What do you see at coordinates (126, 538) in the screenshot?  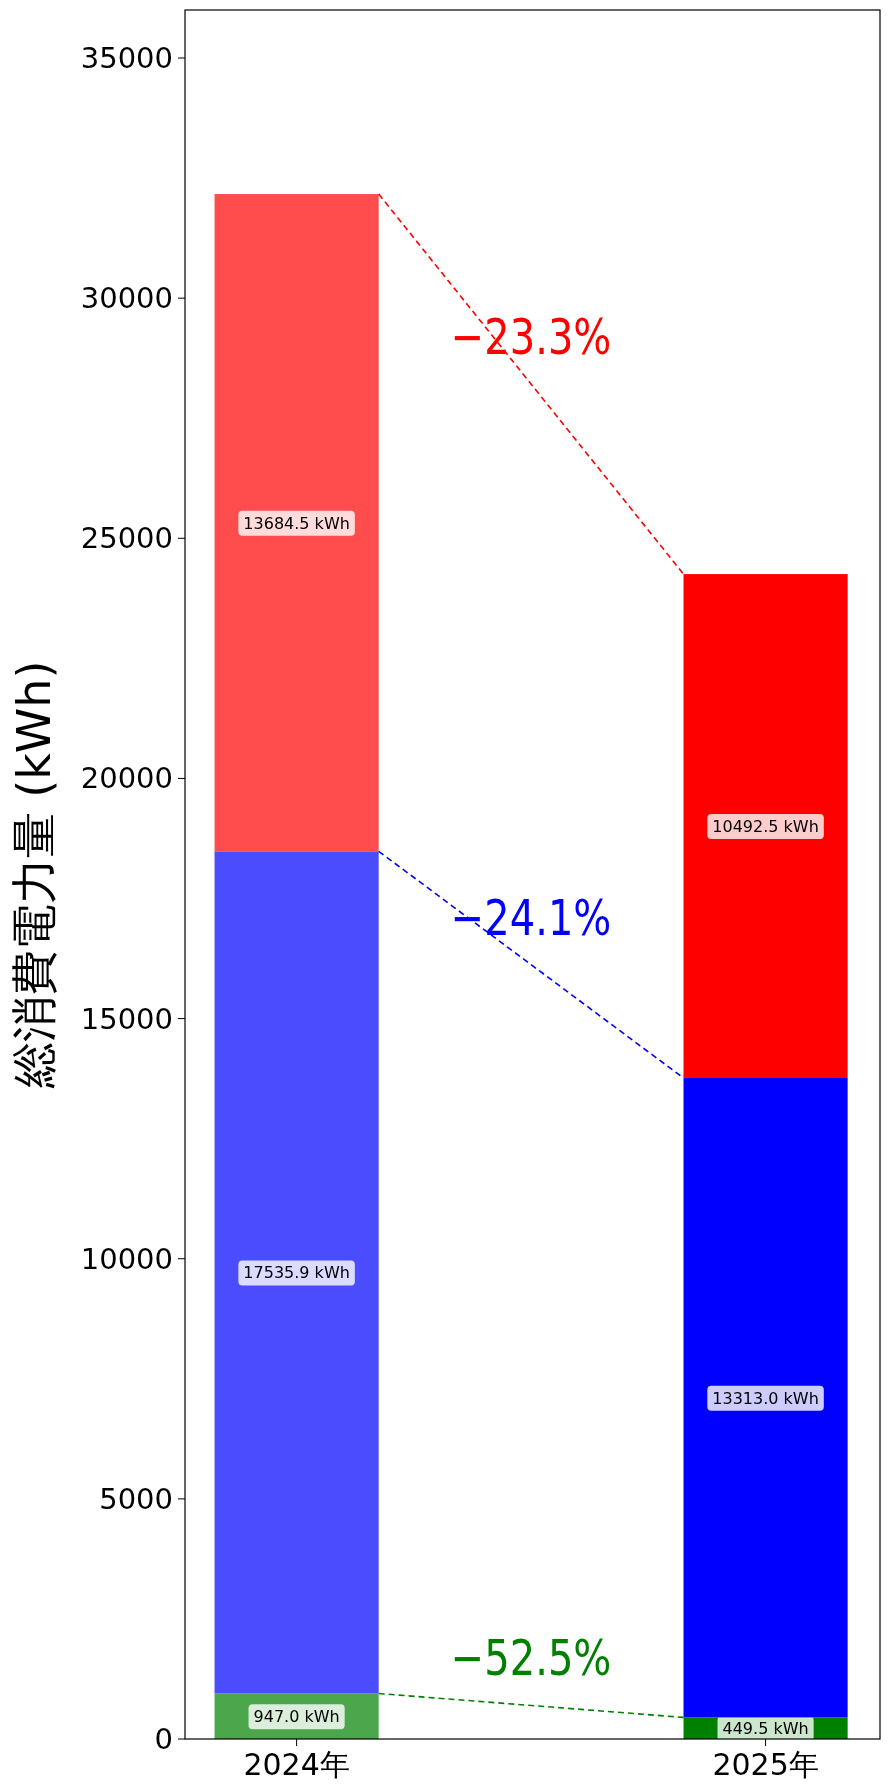 I see `y-tick-label: 25000` at bounding box center [126, 538].